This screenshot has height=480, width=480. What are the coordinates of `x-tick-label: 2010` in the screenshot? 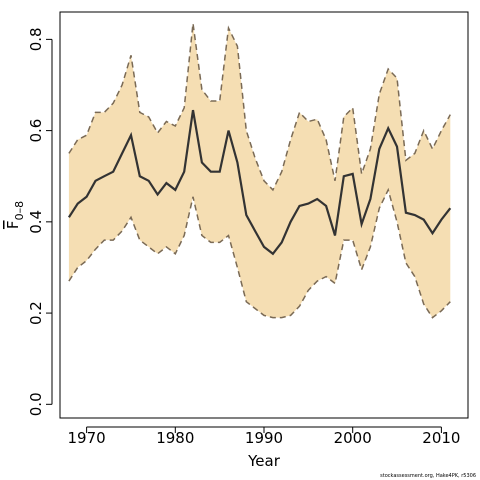 It's located at (441, 438).